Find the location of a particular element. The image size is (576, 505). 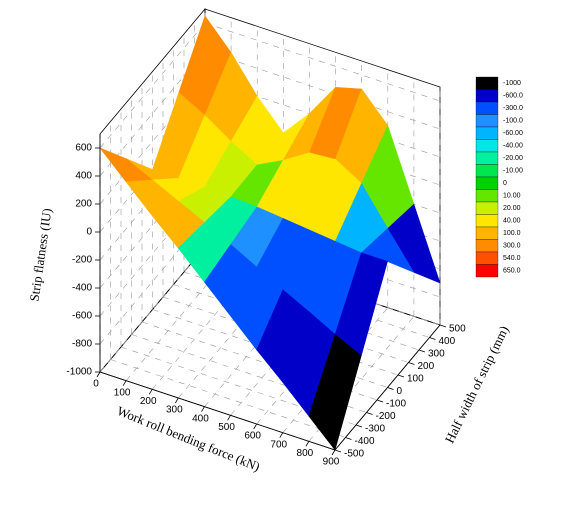

colorbar-label: 40.00 is located at coordinates (512, 221).